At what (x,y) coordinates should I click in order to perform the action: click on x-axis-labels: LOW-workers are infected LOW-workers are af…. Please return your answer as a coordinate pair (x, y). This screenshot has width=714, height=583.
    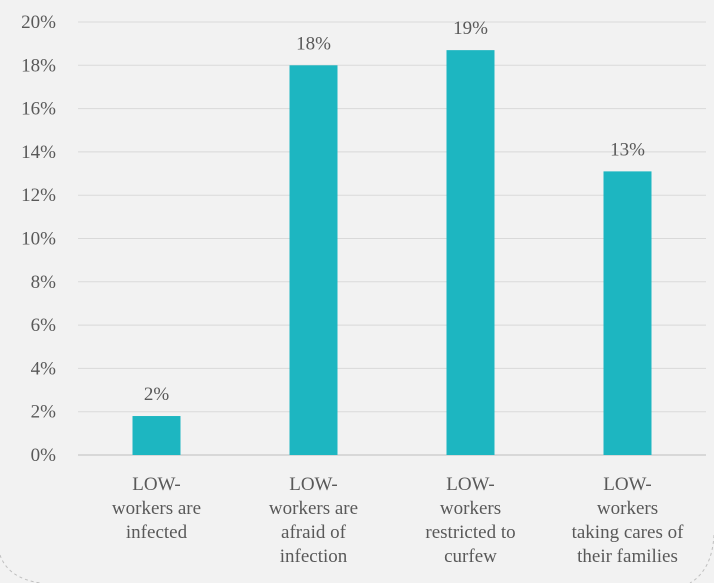
    Looking at the image, I should click on (398, 520).